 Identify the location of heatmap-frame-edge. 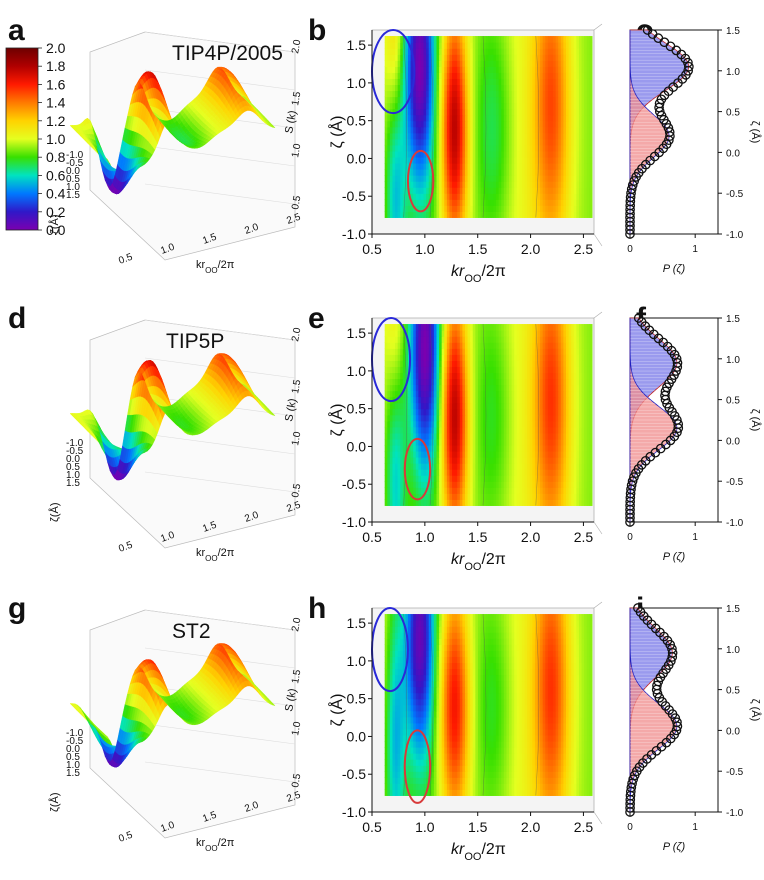
(598, 315).